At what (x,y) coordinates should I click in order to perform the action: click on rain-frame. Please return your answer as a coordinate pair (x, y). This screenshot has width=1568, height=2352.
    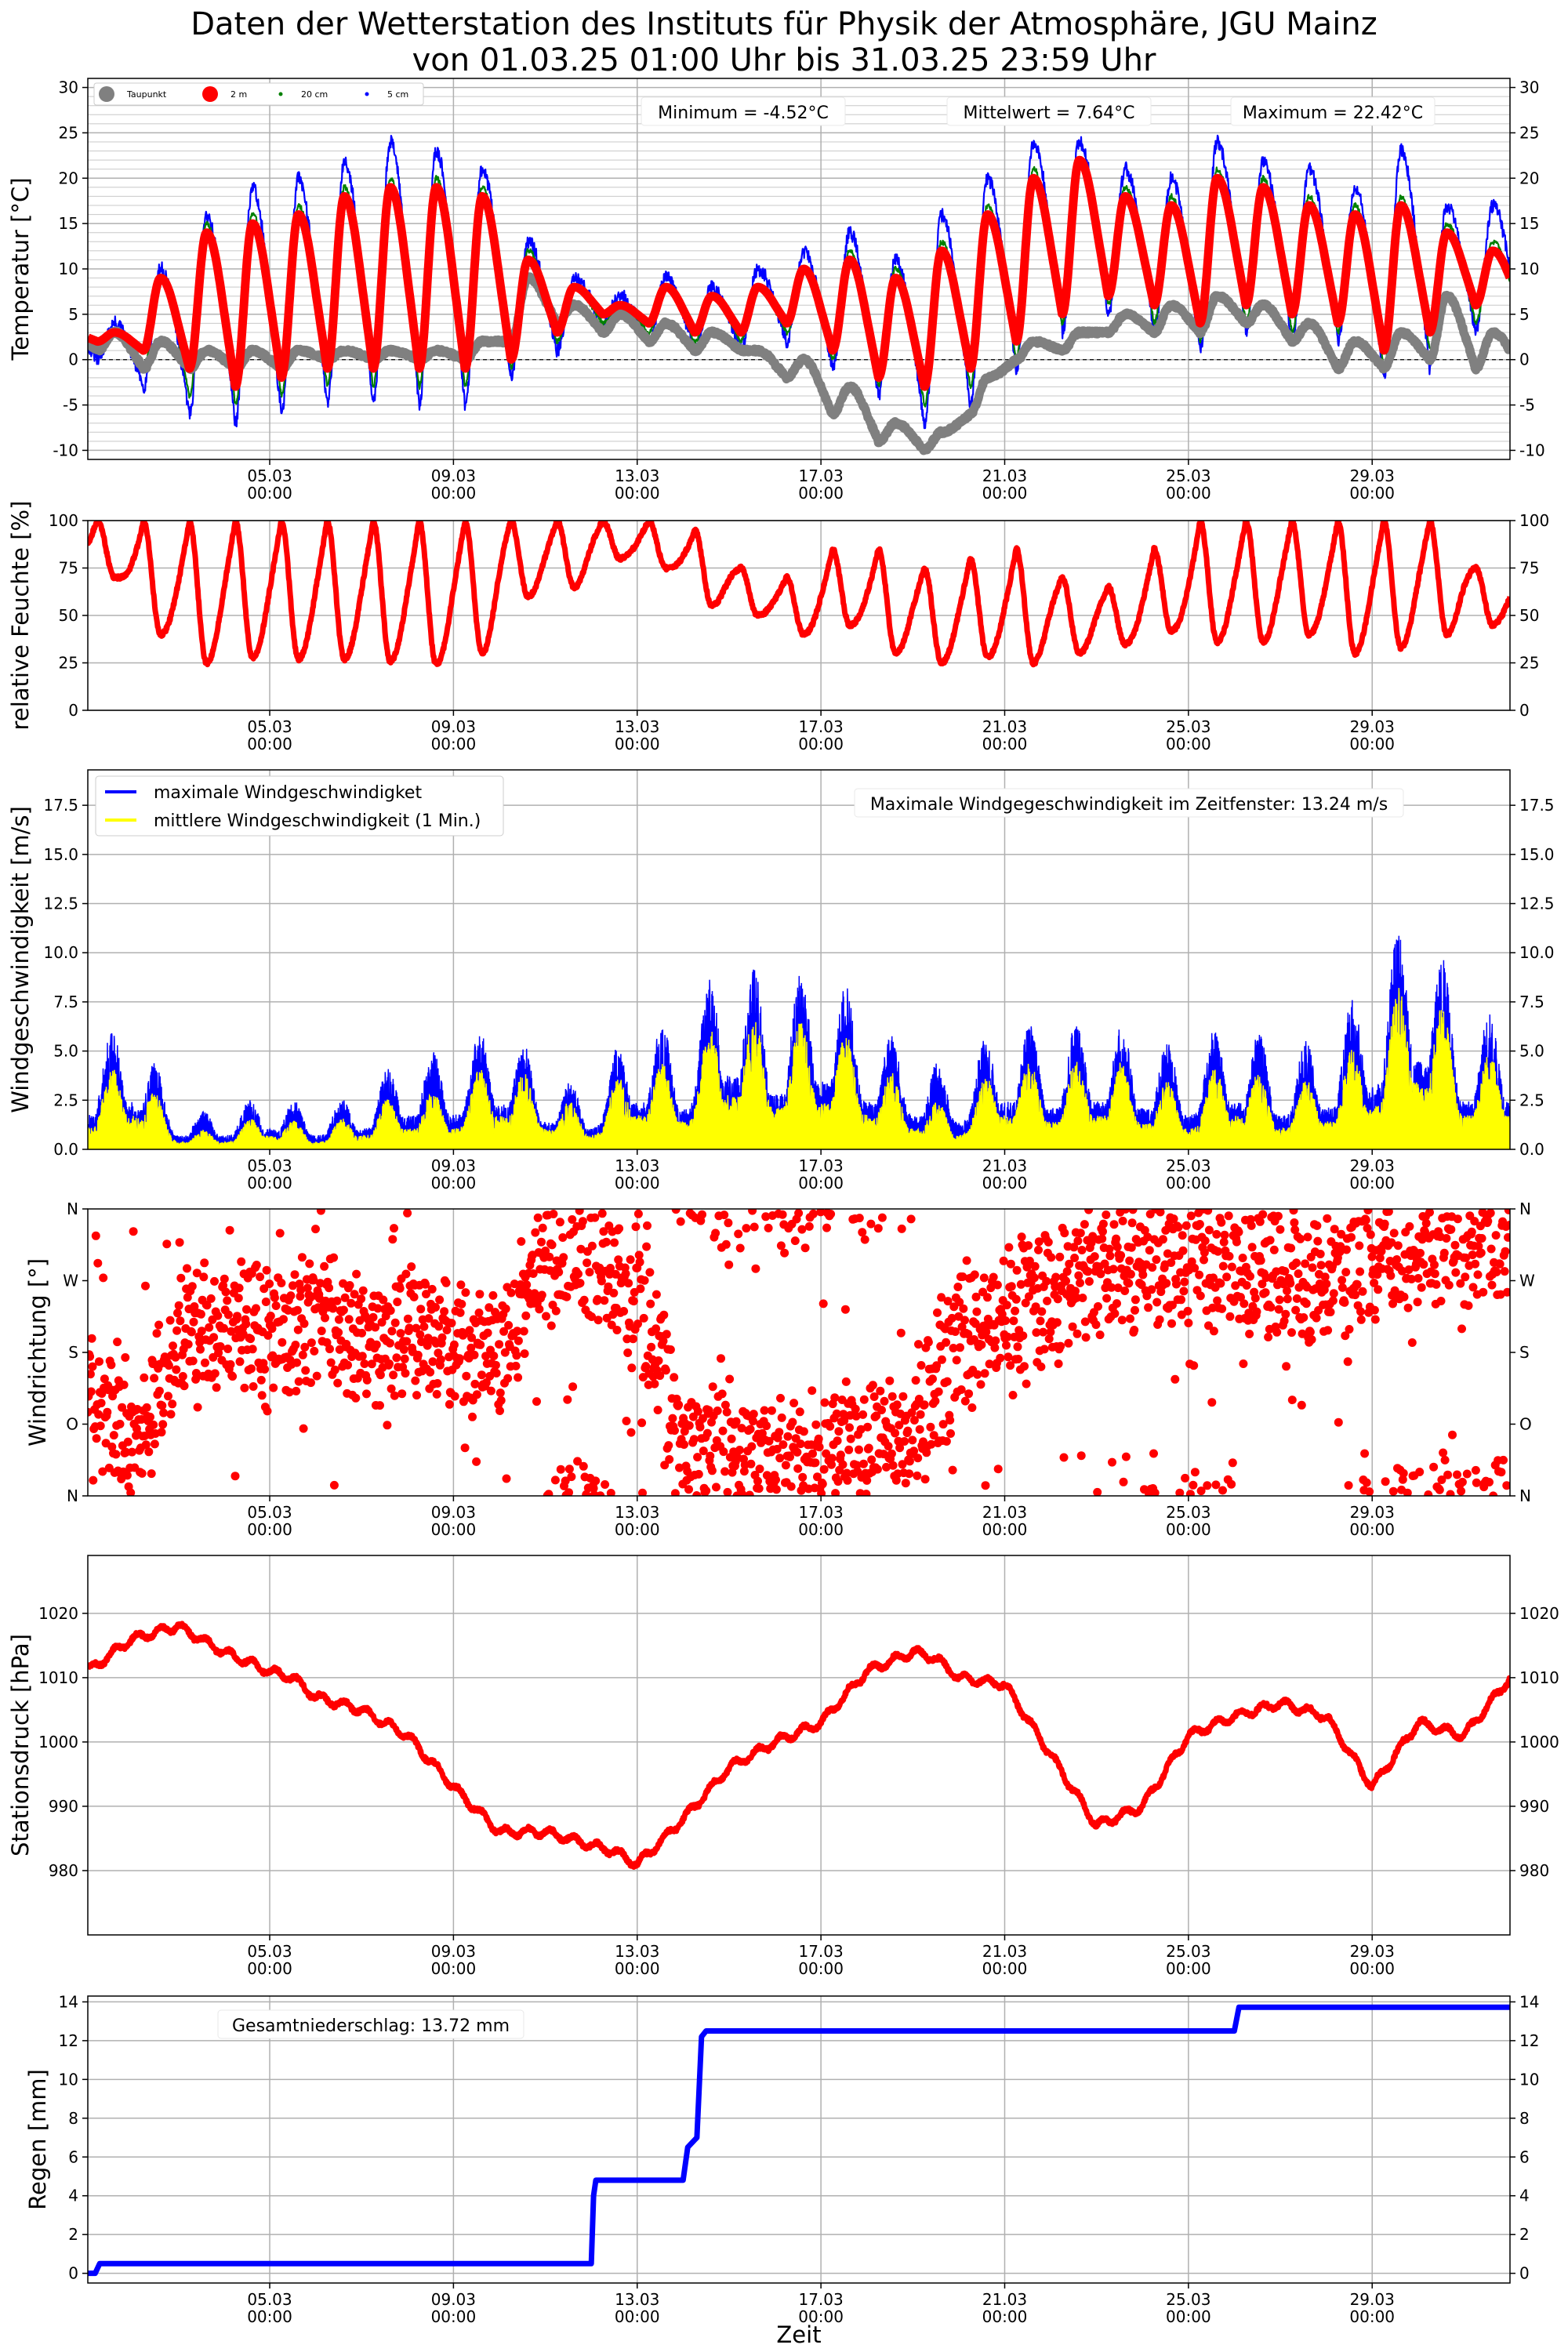
    Looking at the image, I should click on (799, 2139).